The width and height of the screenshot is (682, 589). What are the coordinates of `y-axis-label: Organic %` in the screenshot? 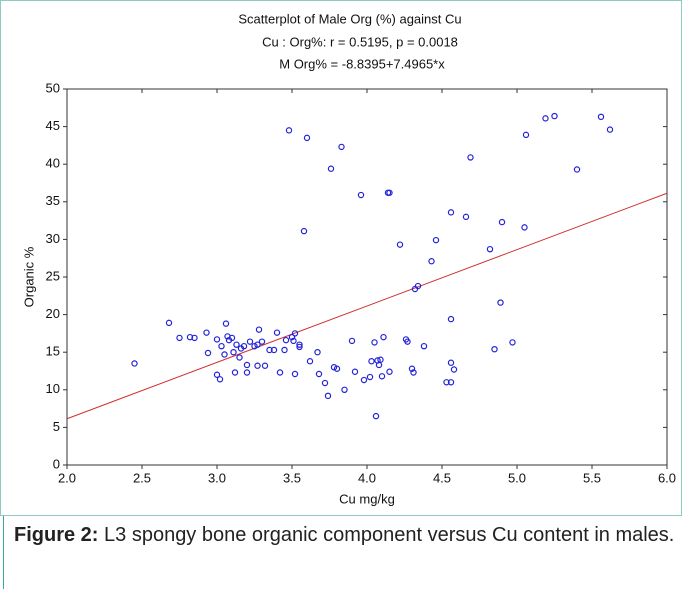 It's located at (28, 276).